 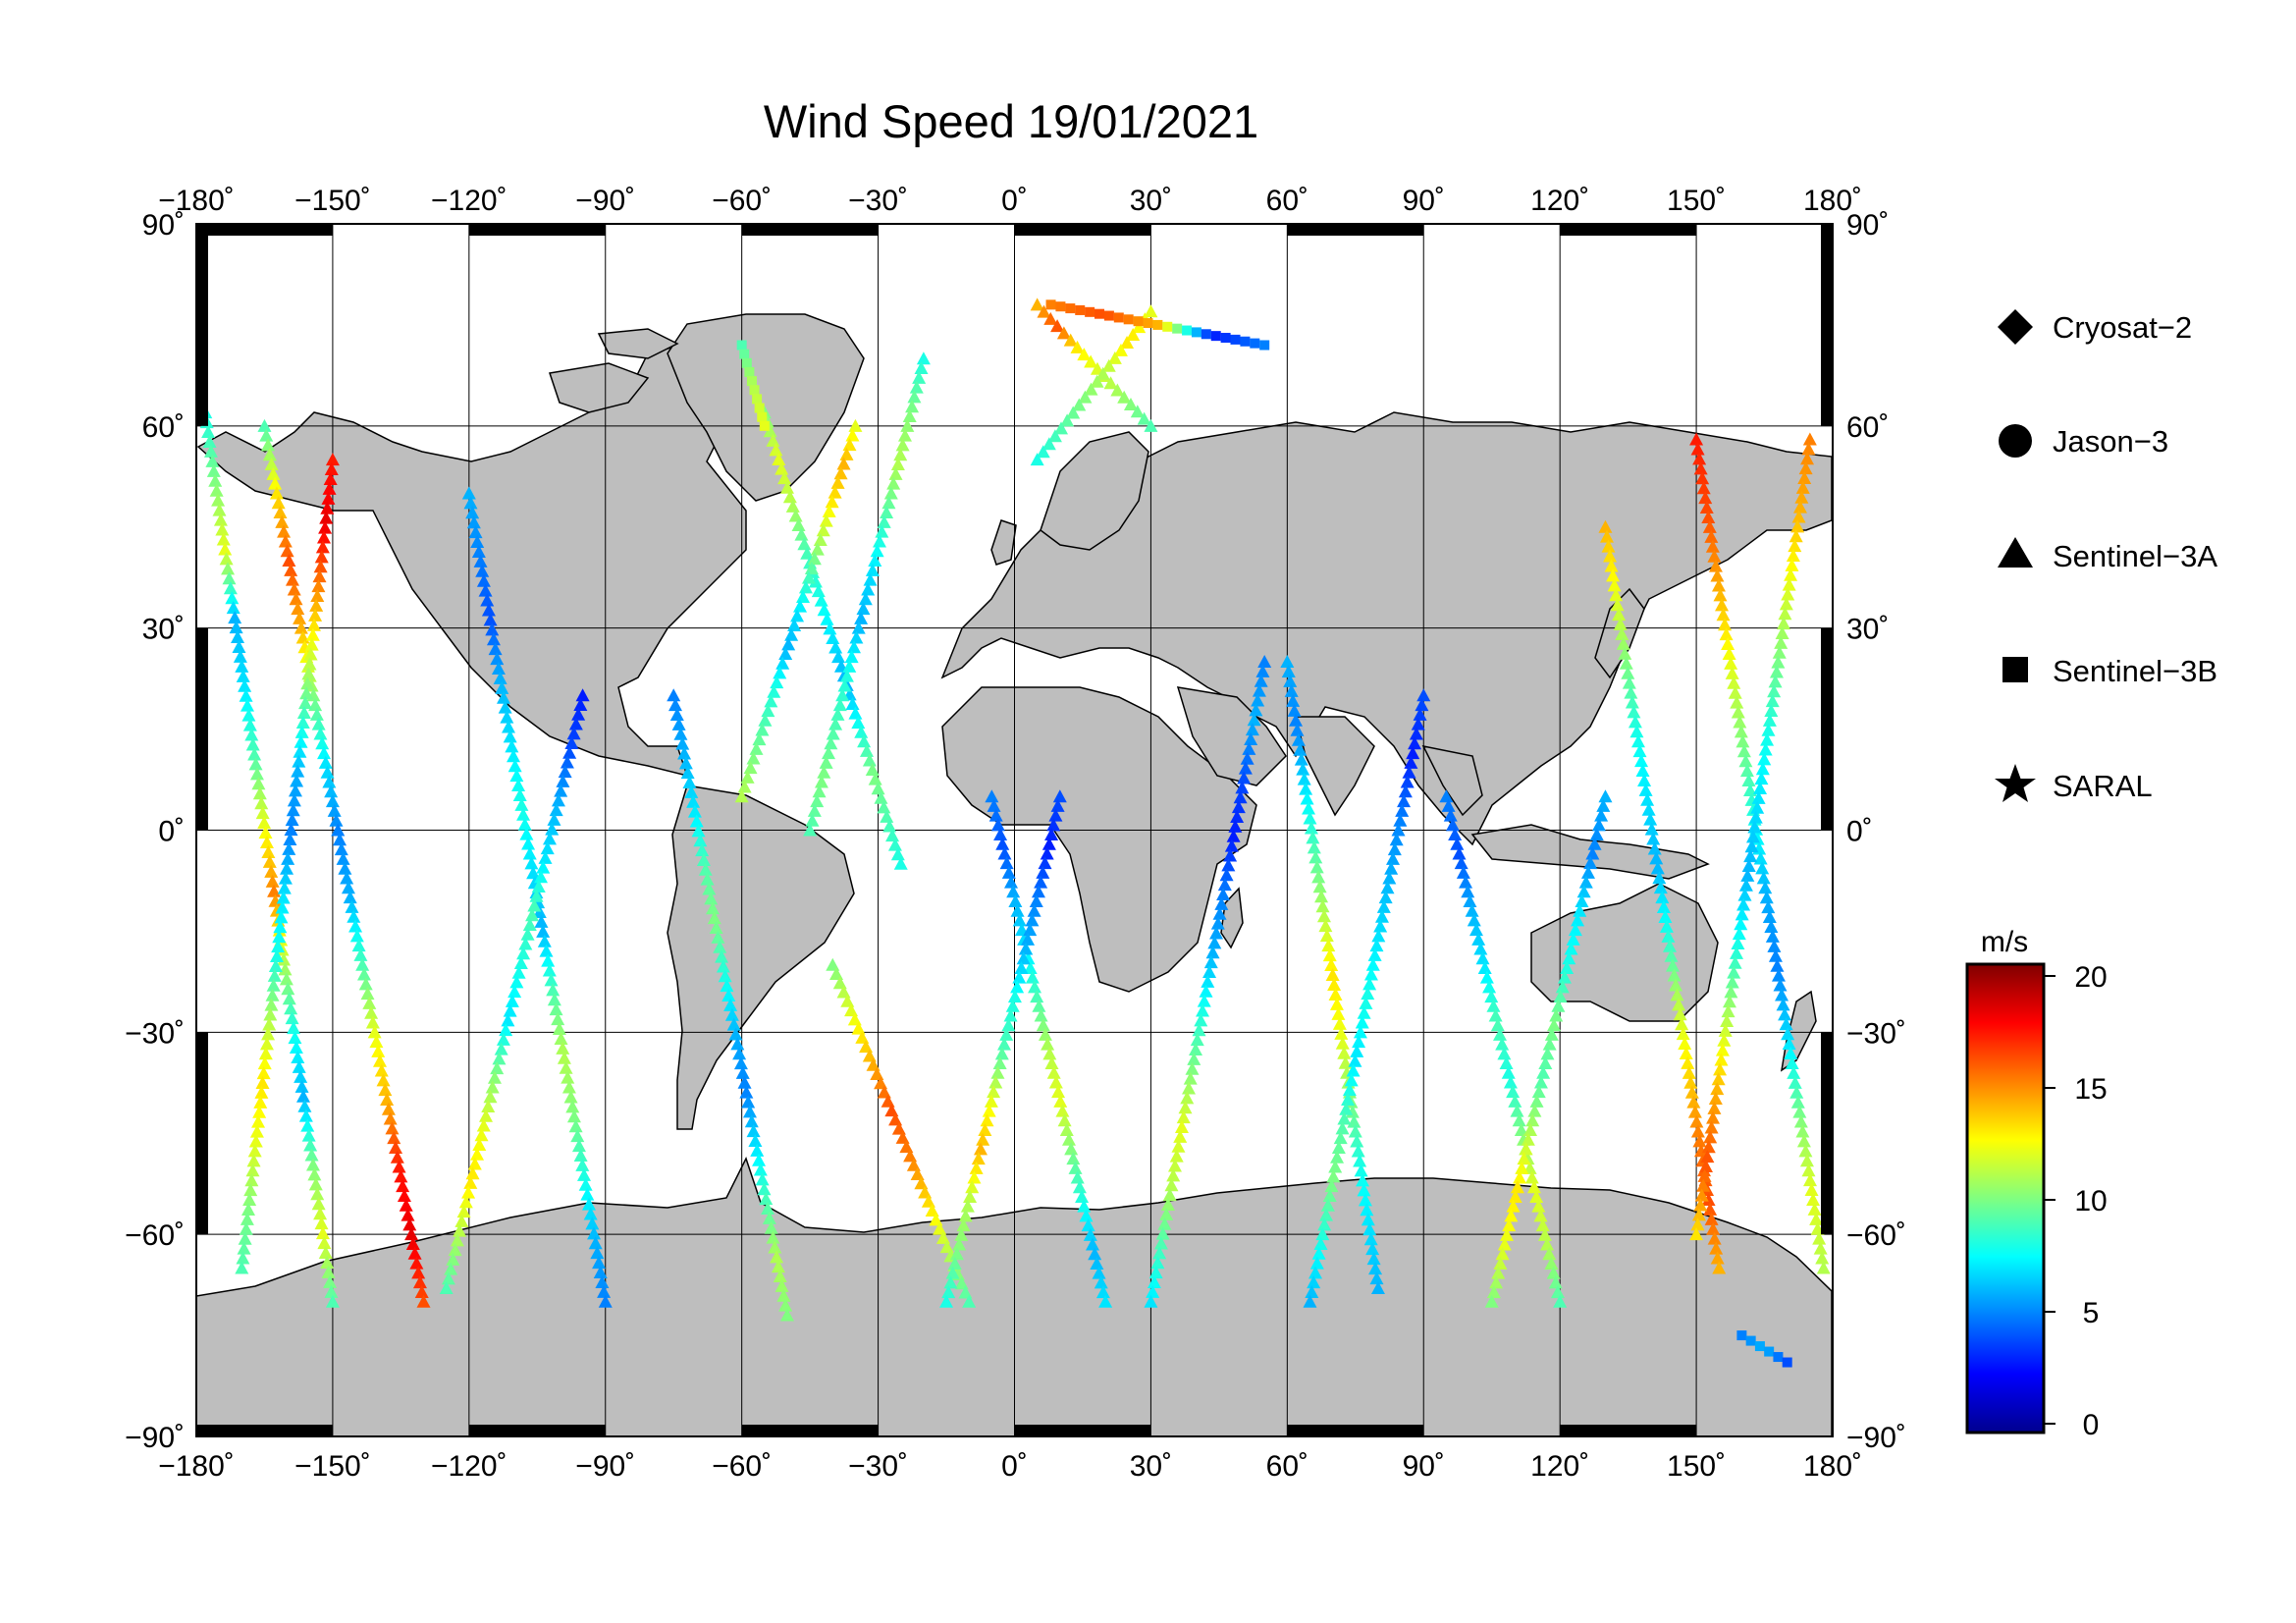 What do you see at coordinates (1138, 321) in the screenshot?
I see `sentinel-3b-point` at bounding box center [1138, 321].